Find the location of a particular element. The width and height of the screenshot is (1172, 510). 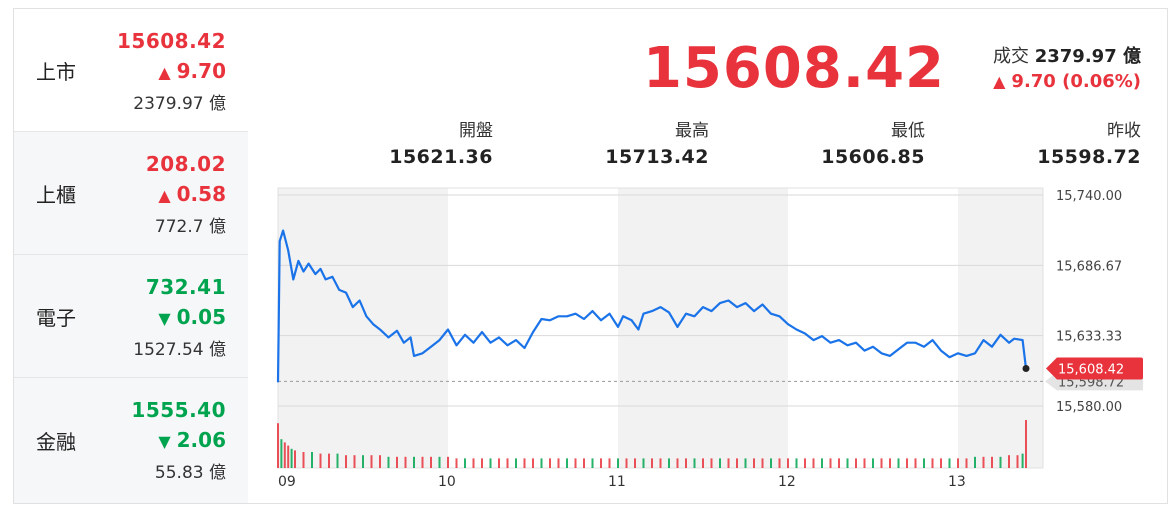

index-item-3: 金融 1555.40 ▼ 2.06 55.83 億 is located at coordinates (131, 440).